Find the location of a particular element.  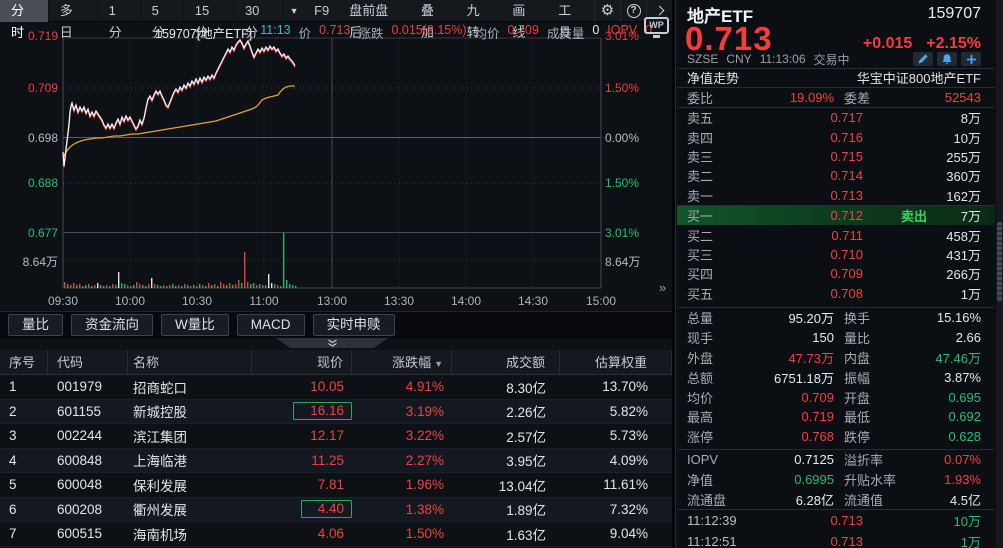

col-header-label: 序号 is located at coordinates (22, 362).